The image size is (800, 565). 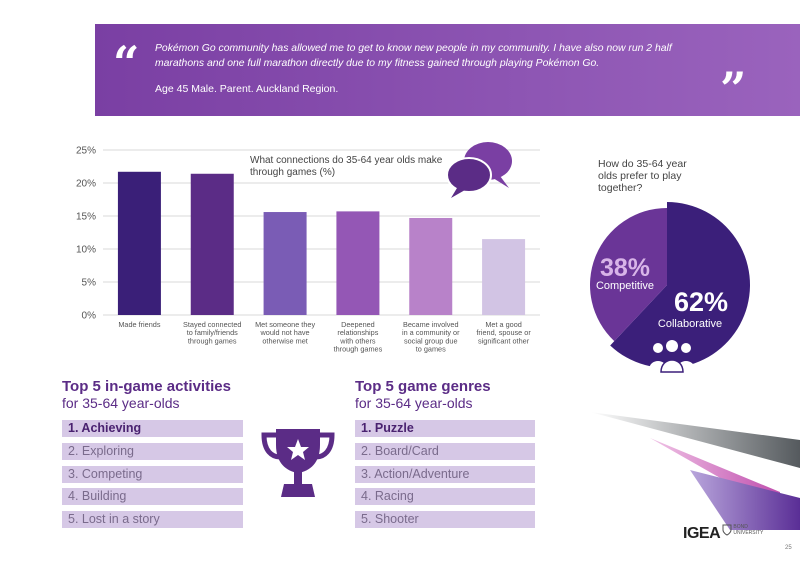 What do you see at coordinates (701, 302) in the screenshot?
I see `pie-percent-label: 62%` at bounding box center [701, 302].